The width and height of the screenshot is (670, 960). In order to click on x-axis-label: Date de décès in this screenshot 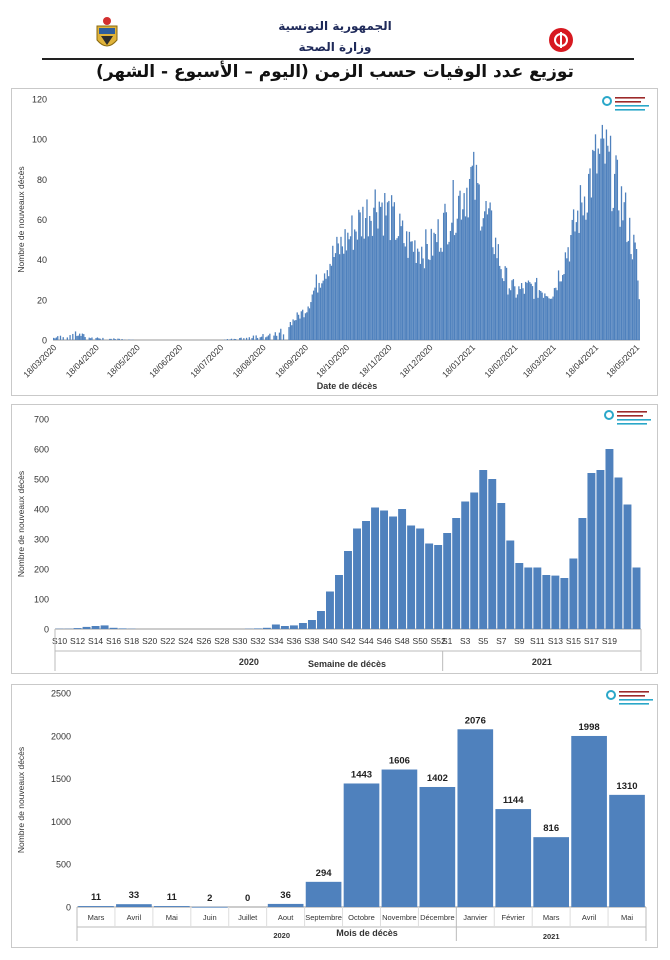, I will do `click(347, 386)`.